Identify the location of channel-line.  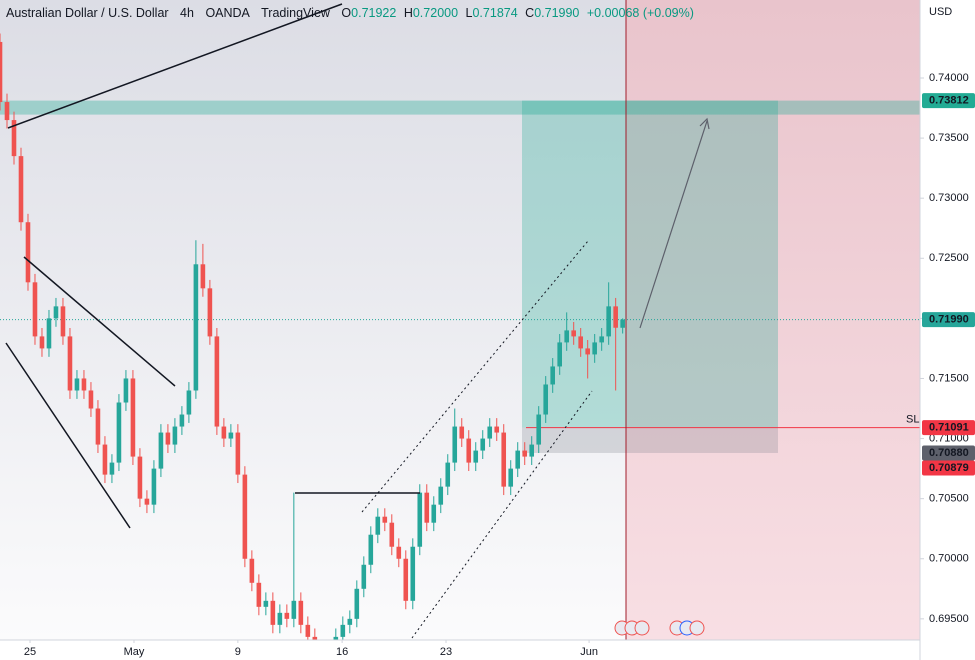
(475, 376).